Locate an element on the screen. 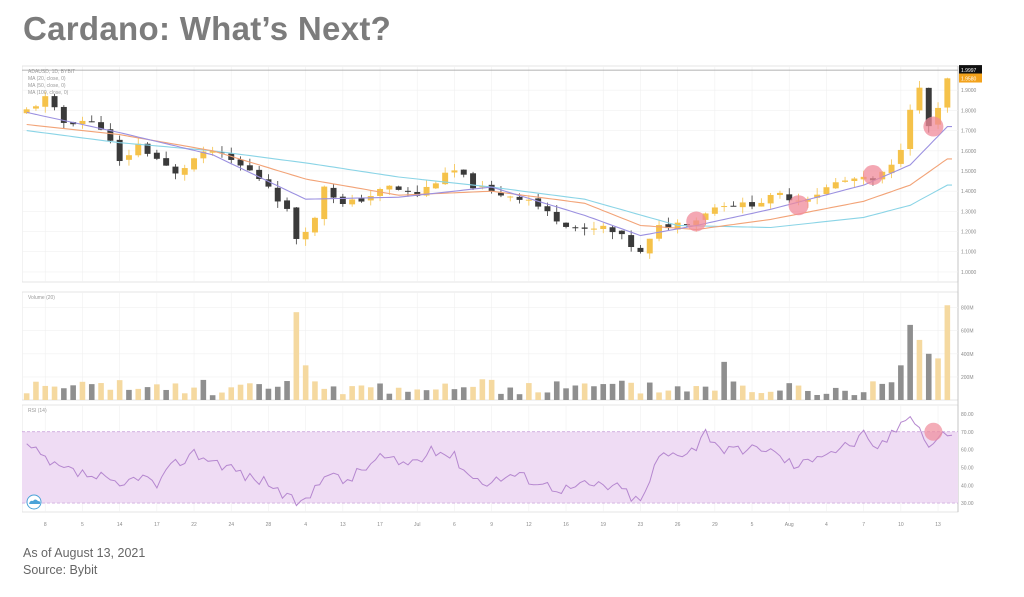  last-price-tag is located at coordinates (970, 70).